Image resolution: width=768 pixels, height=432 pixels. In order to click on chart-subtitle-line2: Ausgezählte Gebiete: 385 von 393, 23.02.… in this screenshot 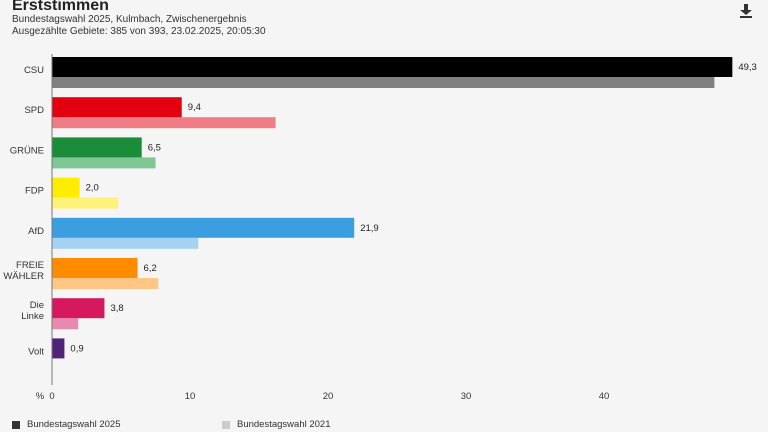, I will do `click(139, 31)`.